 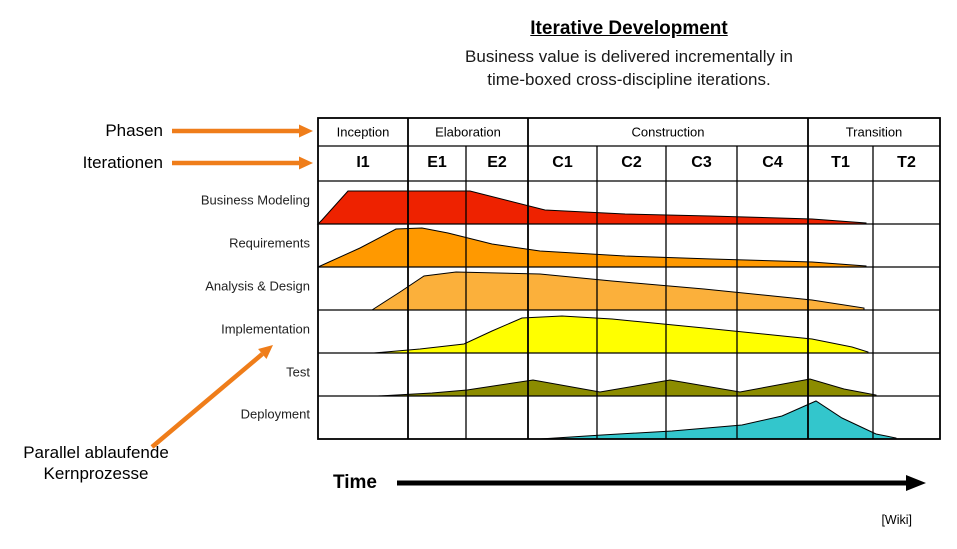 I want to click on diagram-title: Iterative Development, so click(x=629, y=28).